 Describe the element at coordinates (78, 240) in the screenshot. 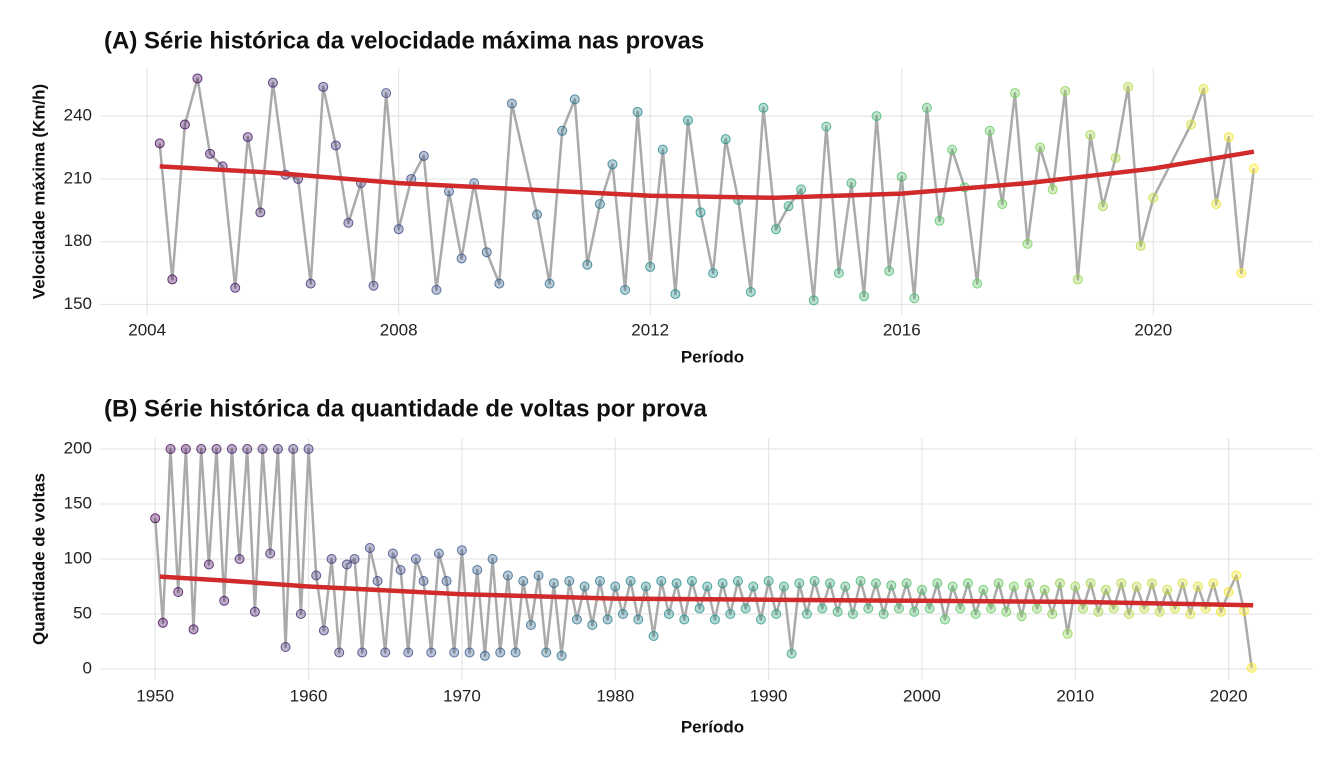

I see `y-tick-label: 180` at that location.